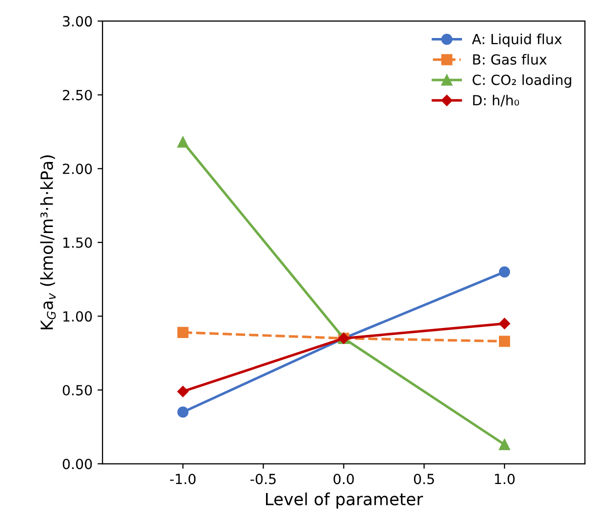 Image resolution: width=603 pixels, height=527 pixels. I want to click on legend-label: C: CO₂ loading, so click(522, 81).